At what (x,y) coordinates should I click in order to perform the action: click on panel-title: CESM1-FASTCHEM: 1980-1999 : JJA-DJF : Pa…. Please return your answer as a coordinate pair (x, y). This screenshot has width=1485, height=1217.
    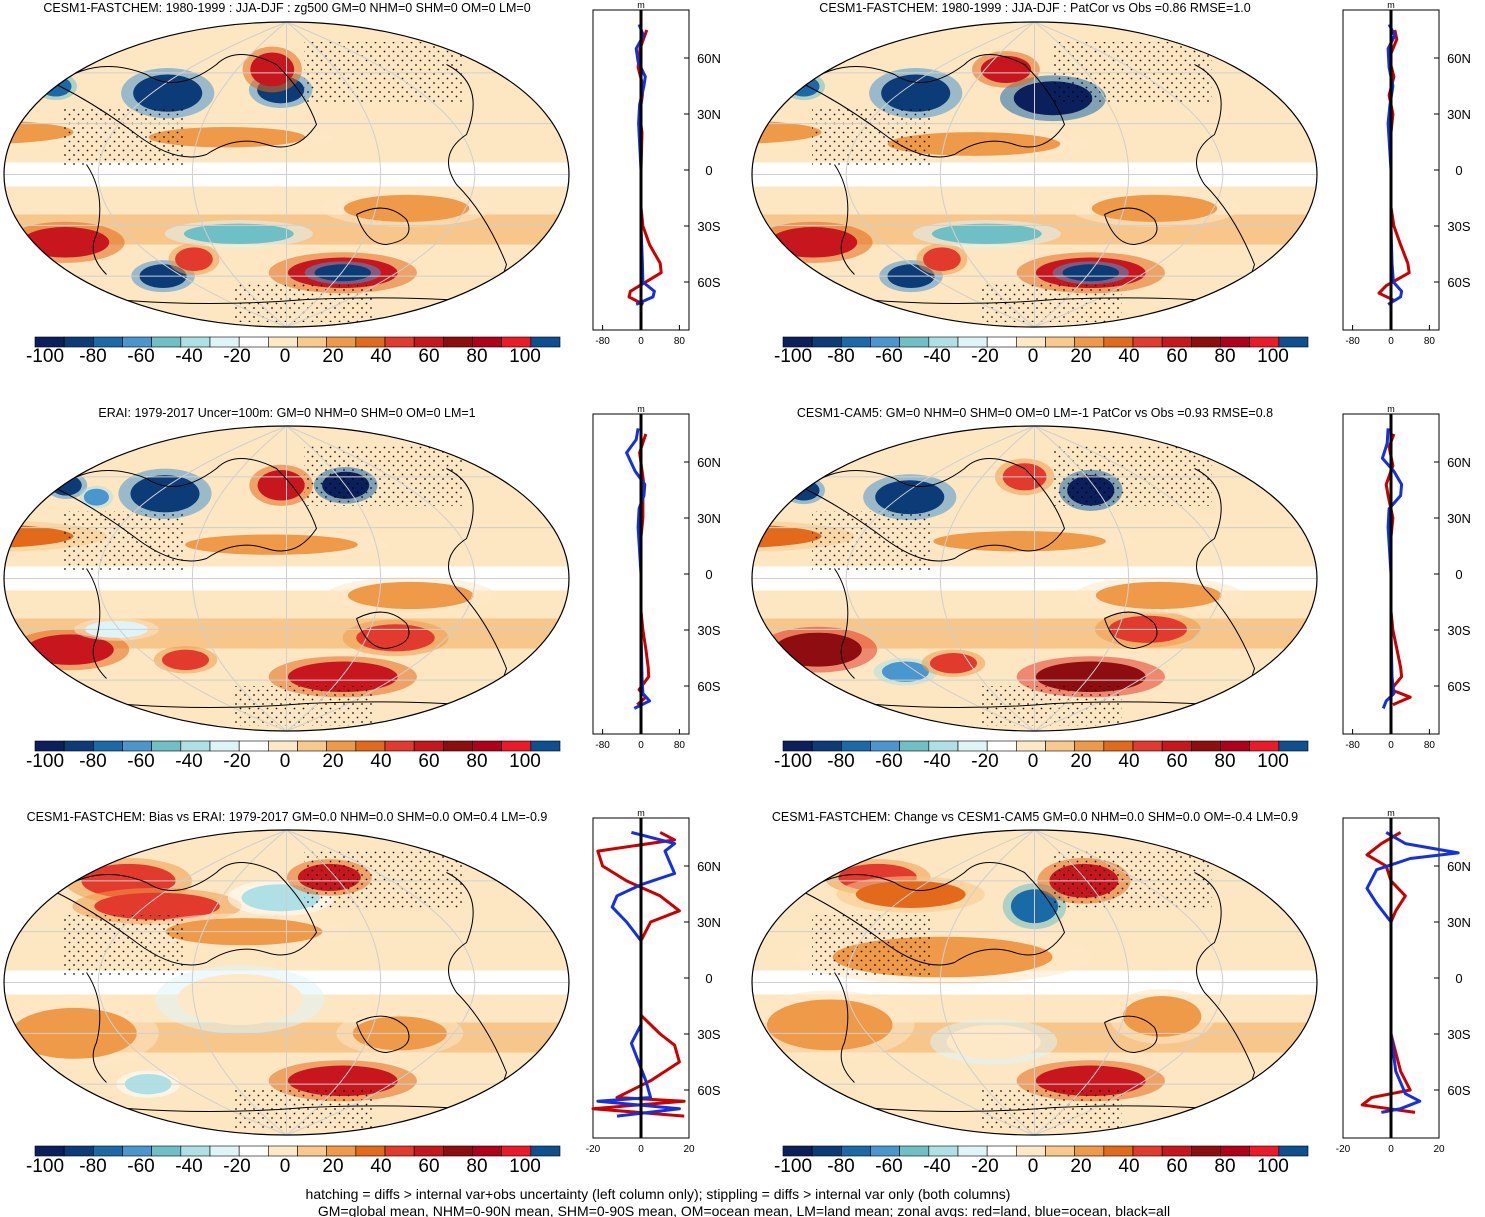
    Looking at the image, I should click on (1034, 8).